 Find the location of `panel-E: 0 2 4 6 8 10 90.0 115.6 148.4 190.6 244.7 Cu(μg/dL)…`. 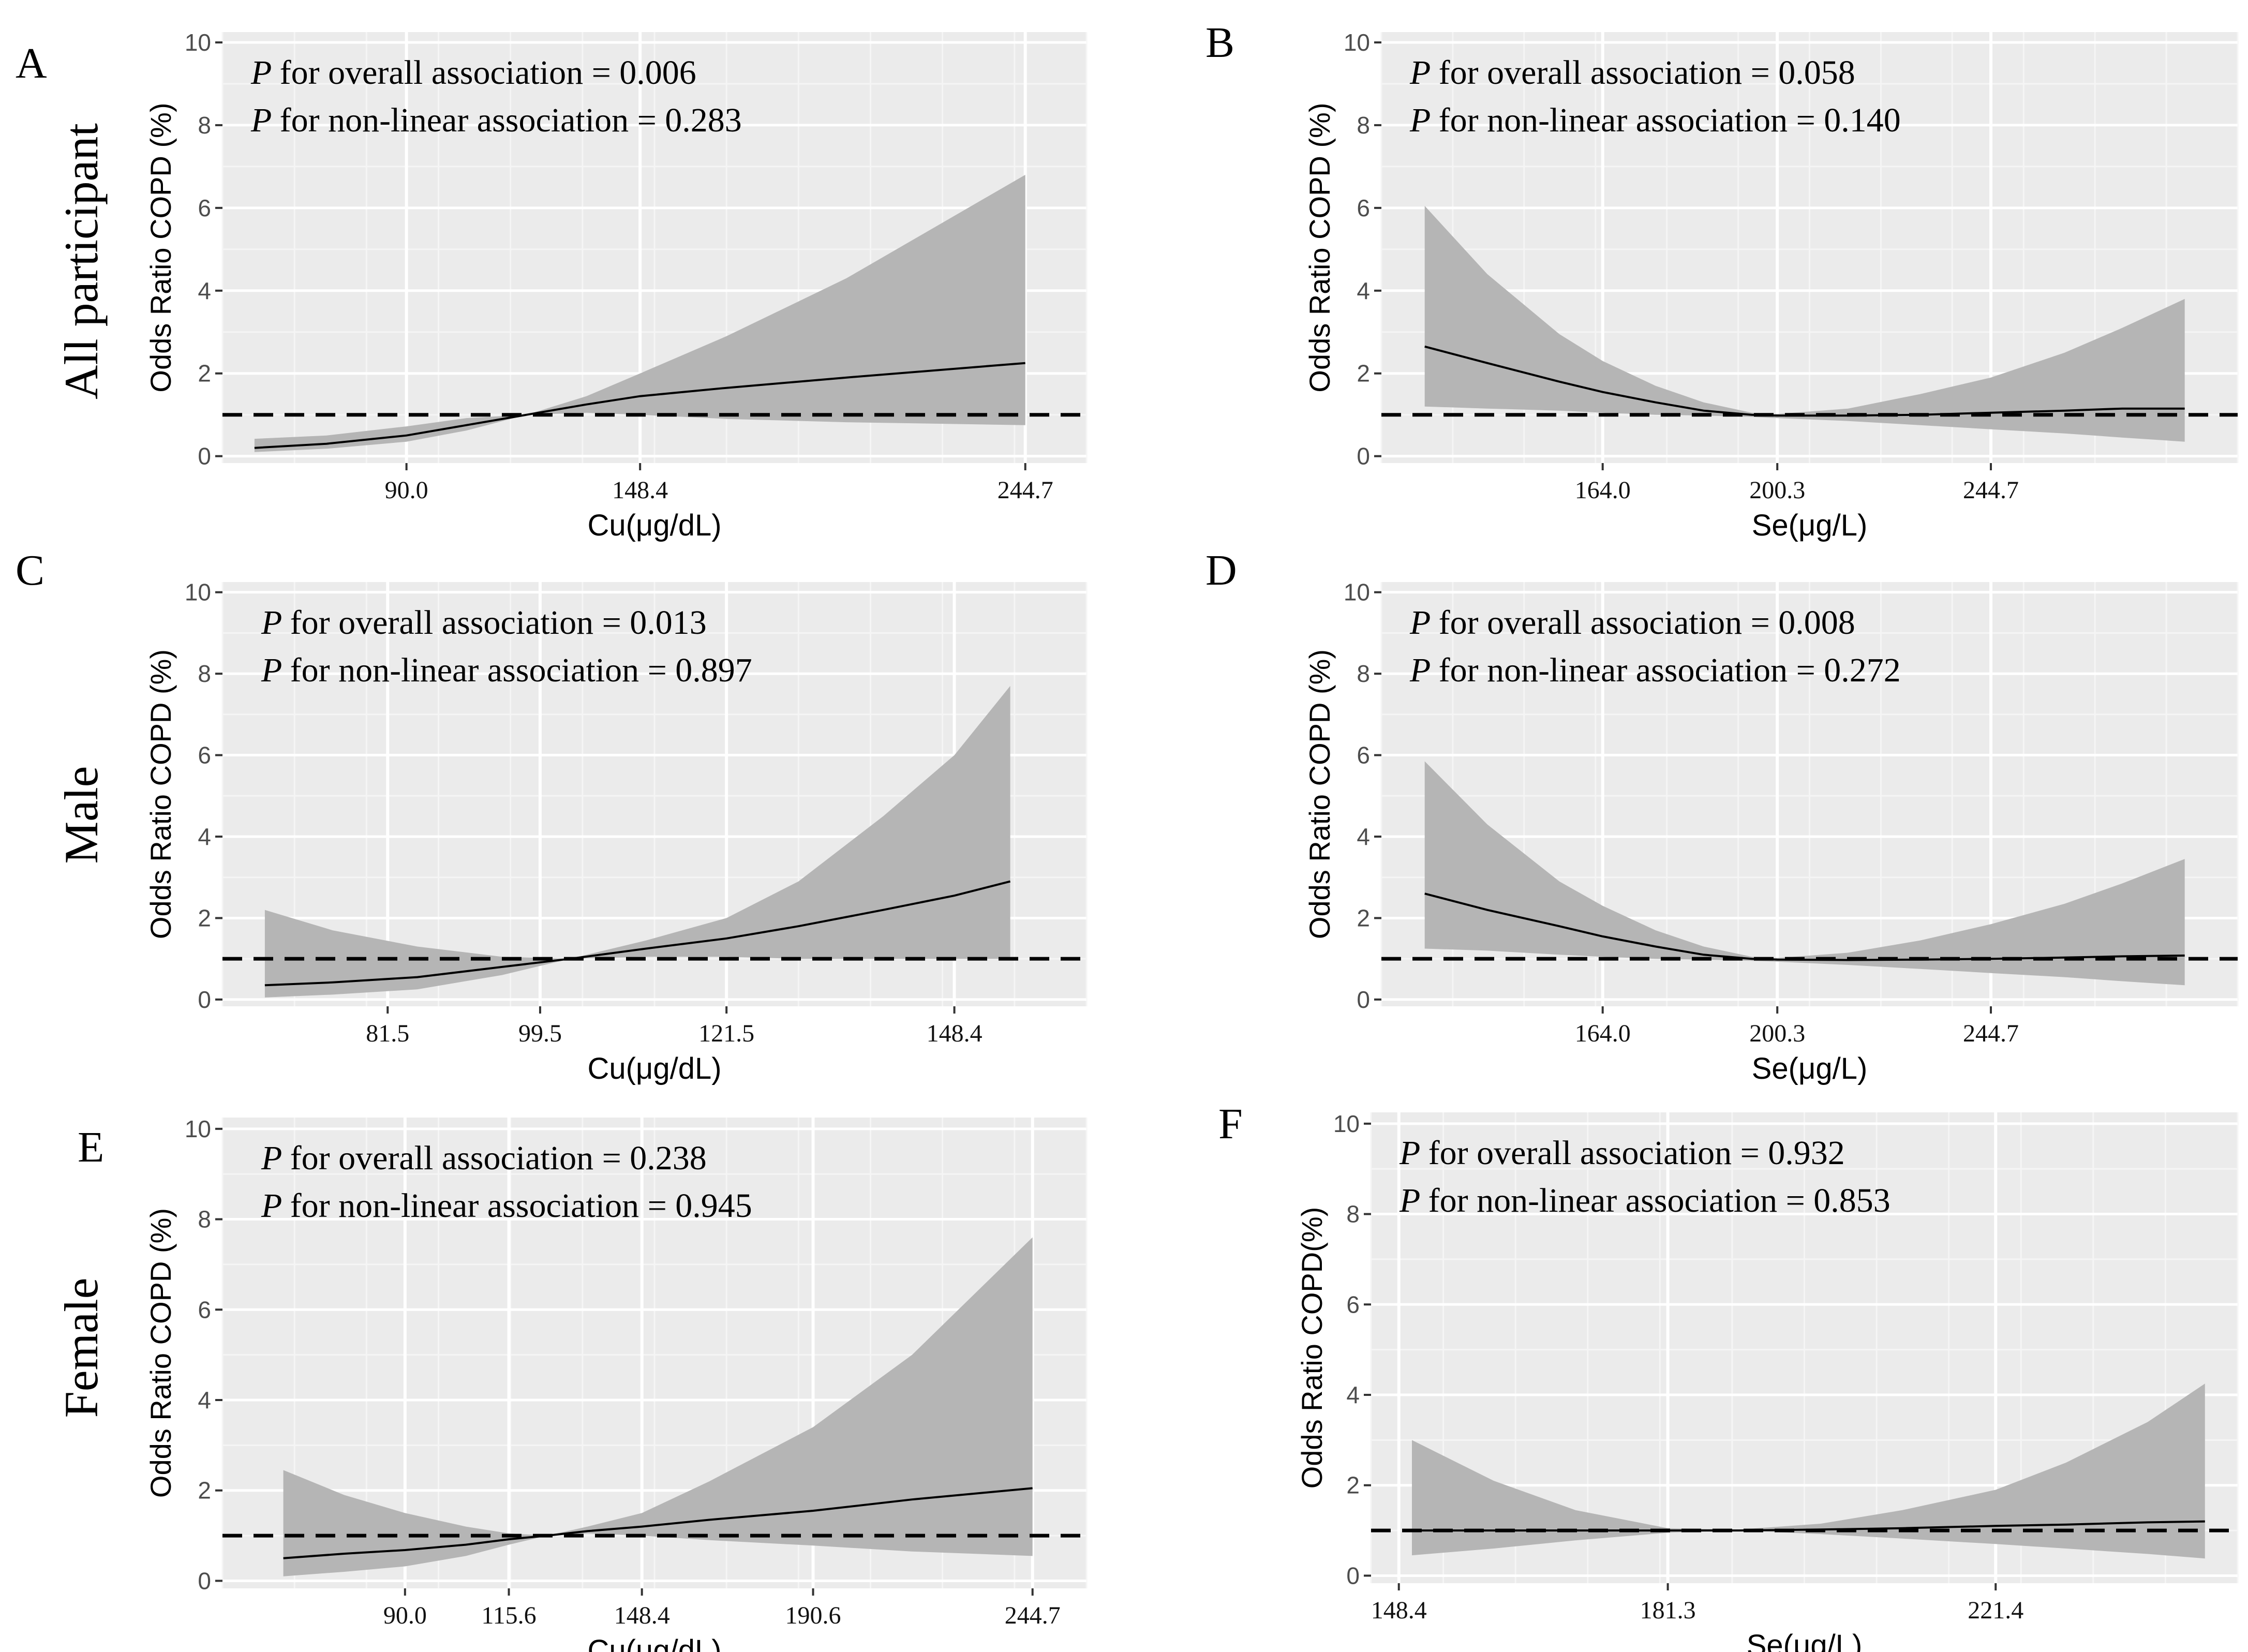

panel-E: 0 2 4 6 8 10 90.0 115.6 148.4 190.6 244.7 Cu(μg/dL)… is located at coordinates (583, 1384).